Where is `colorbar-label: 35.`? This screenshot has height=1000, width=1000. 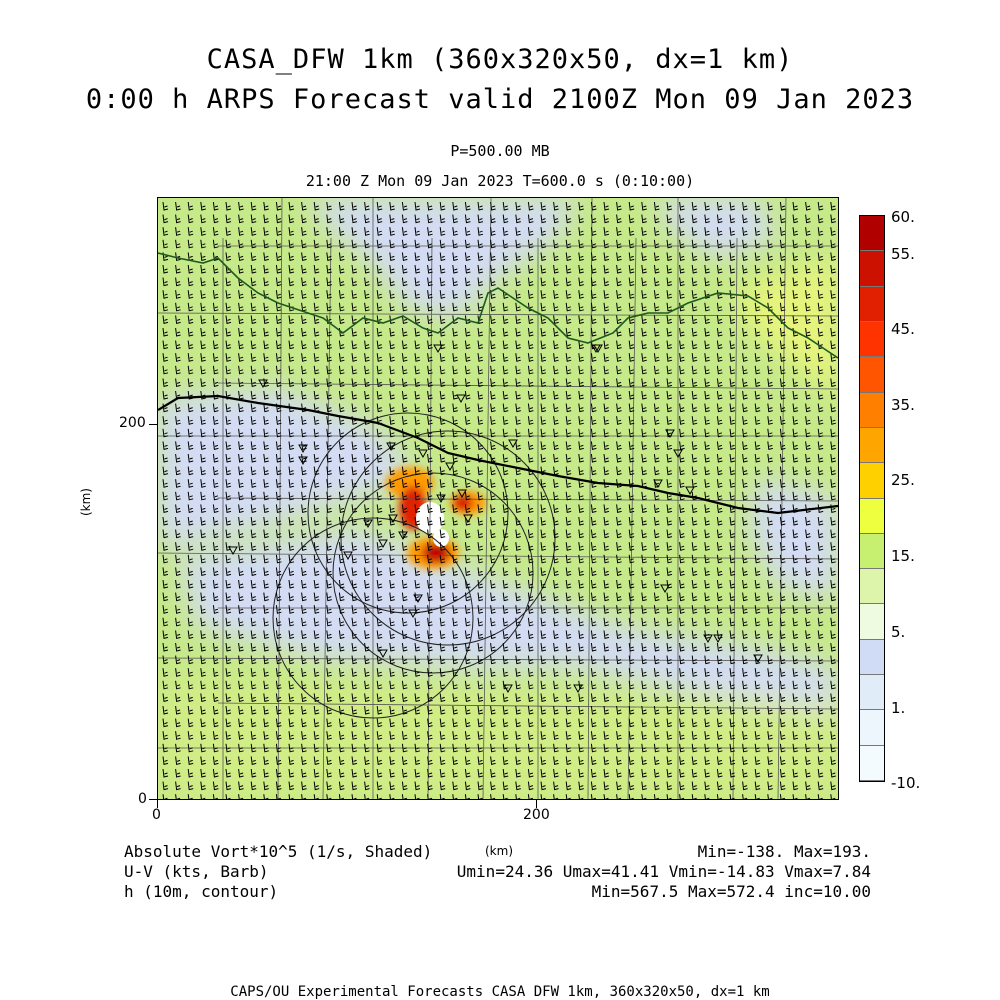 colorbar-label: 35. is located at coordinates (903, 405).